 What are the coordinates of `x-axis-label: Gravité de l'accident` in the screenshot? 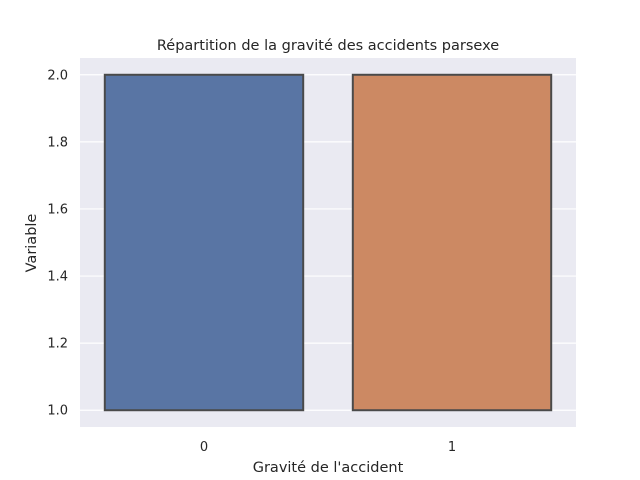 It's located at (328, 468).